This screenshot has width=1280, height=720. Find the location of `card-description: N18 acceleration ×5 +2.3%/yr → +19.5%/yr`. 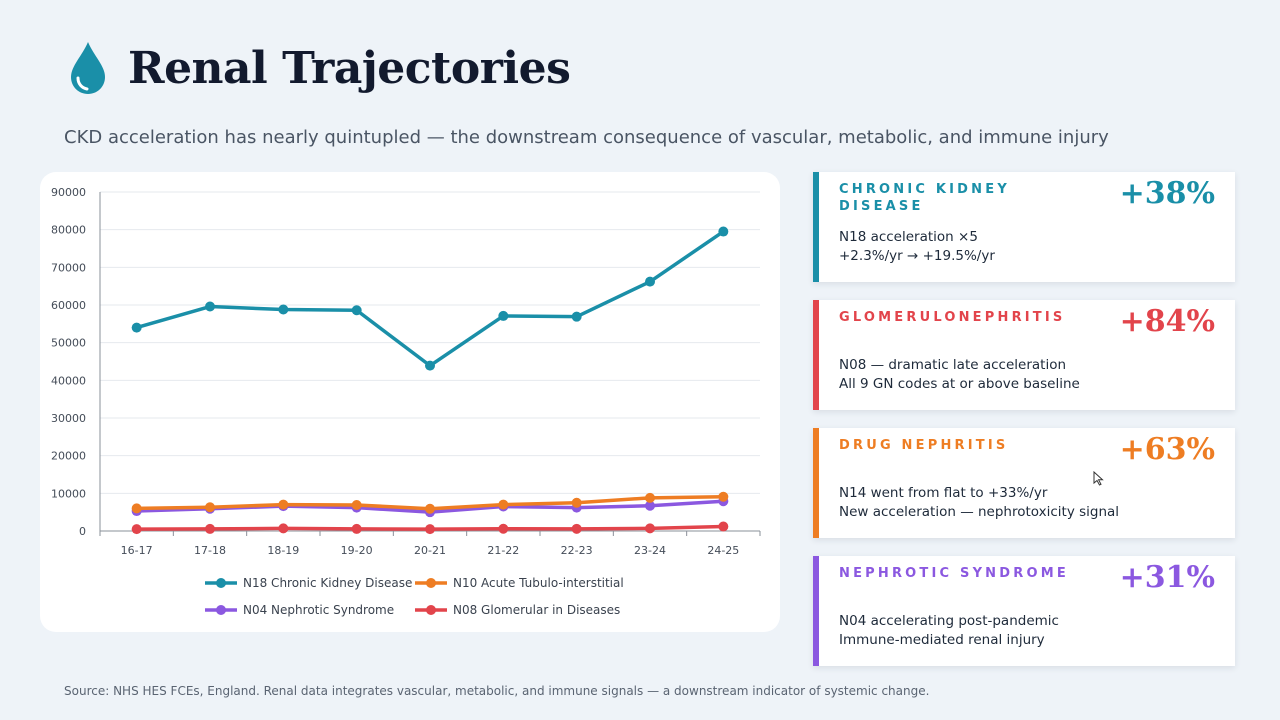

card-description: N18 acceleration ×5 +2.3%/yr → +19.5%/yr is located at coordinates (917, 247).